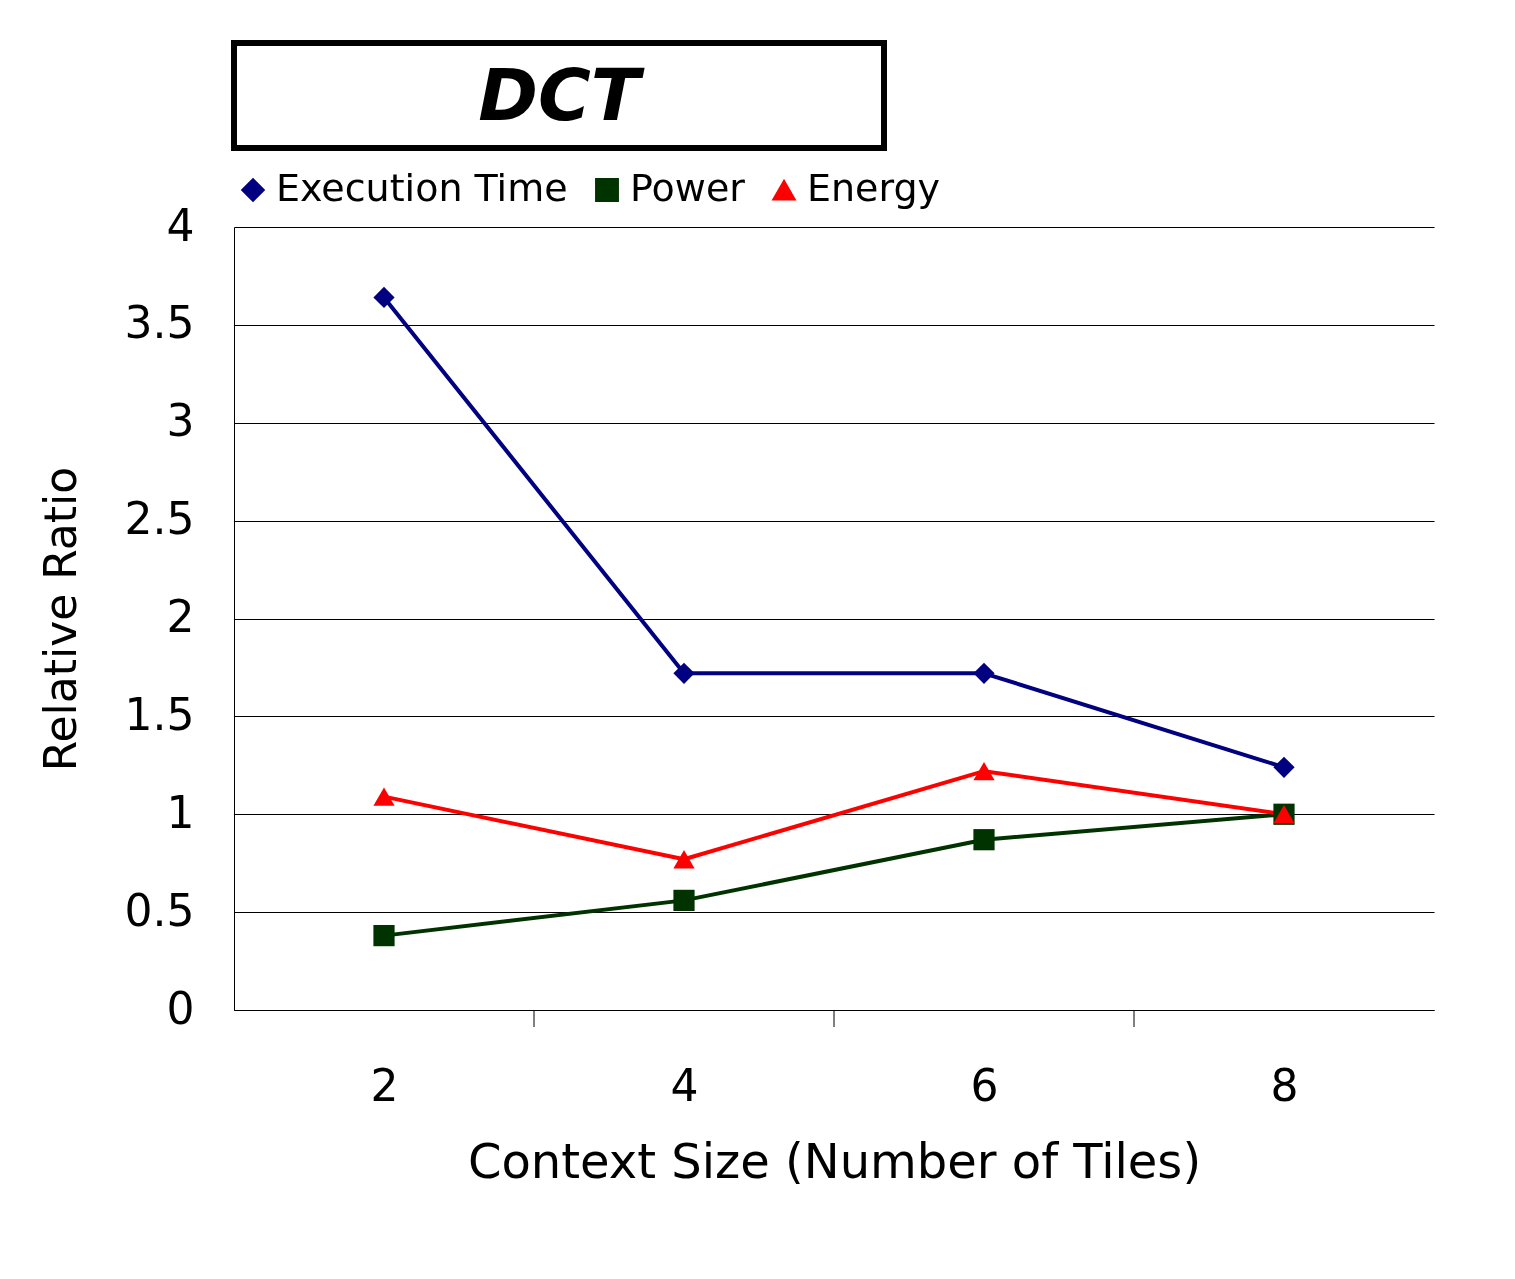 Image resolution: width=1515 pixels, height=1279 pixels. What do you see at coordinates (874, 188) in the screenshot?
I see `legend-label: Energy` at bounding box center [874, 188].